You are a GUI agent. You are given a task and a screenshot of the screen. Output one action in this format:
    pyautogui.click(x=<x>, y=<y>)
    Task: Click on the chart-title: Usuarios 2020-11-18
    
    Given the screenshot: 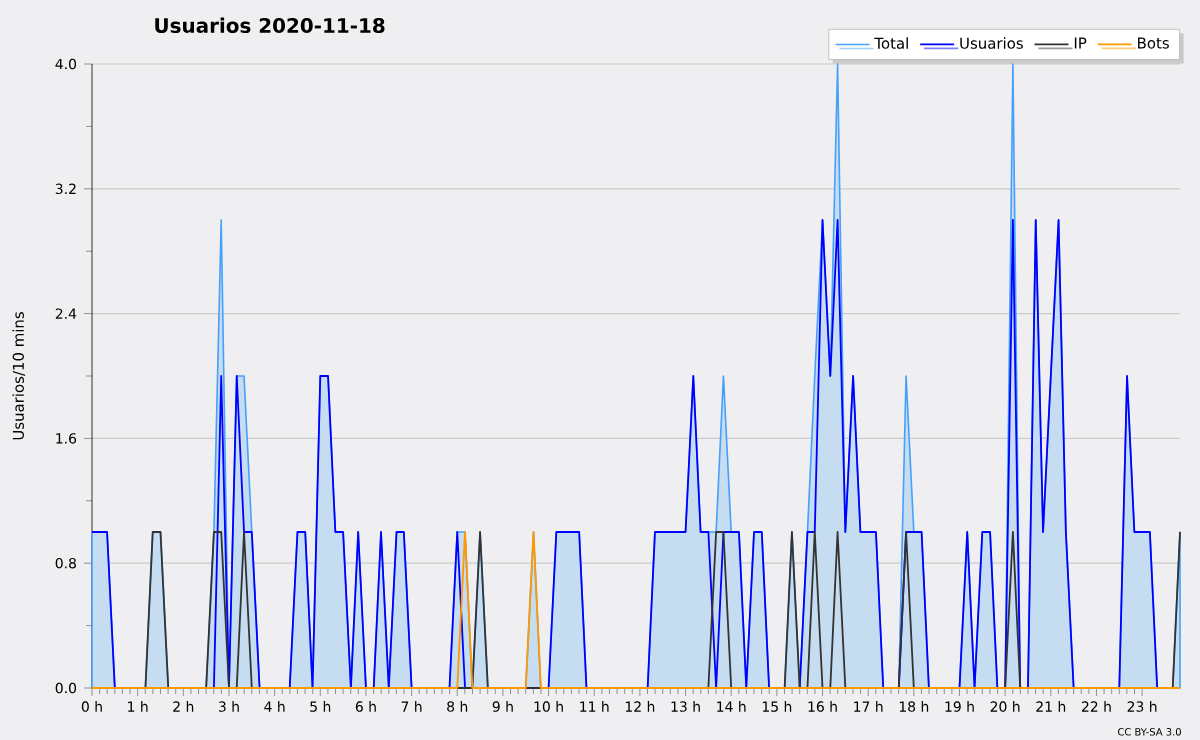 What is the action you would take?
    pyautogui.click(x=270, y=25)
    